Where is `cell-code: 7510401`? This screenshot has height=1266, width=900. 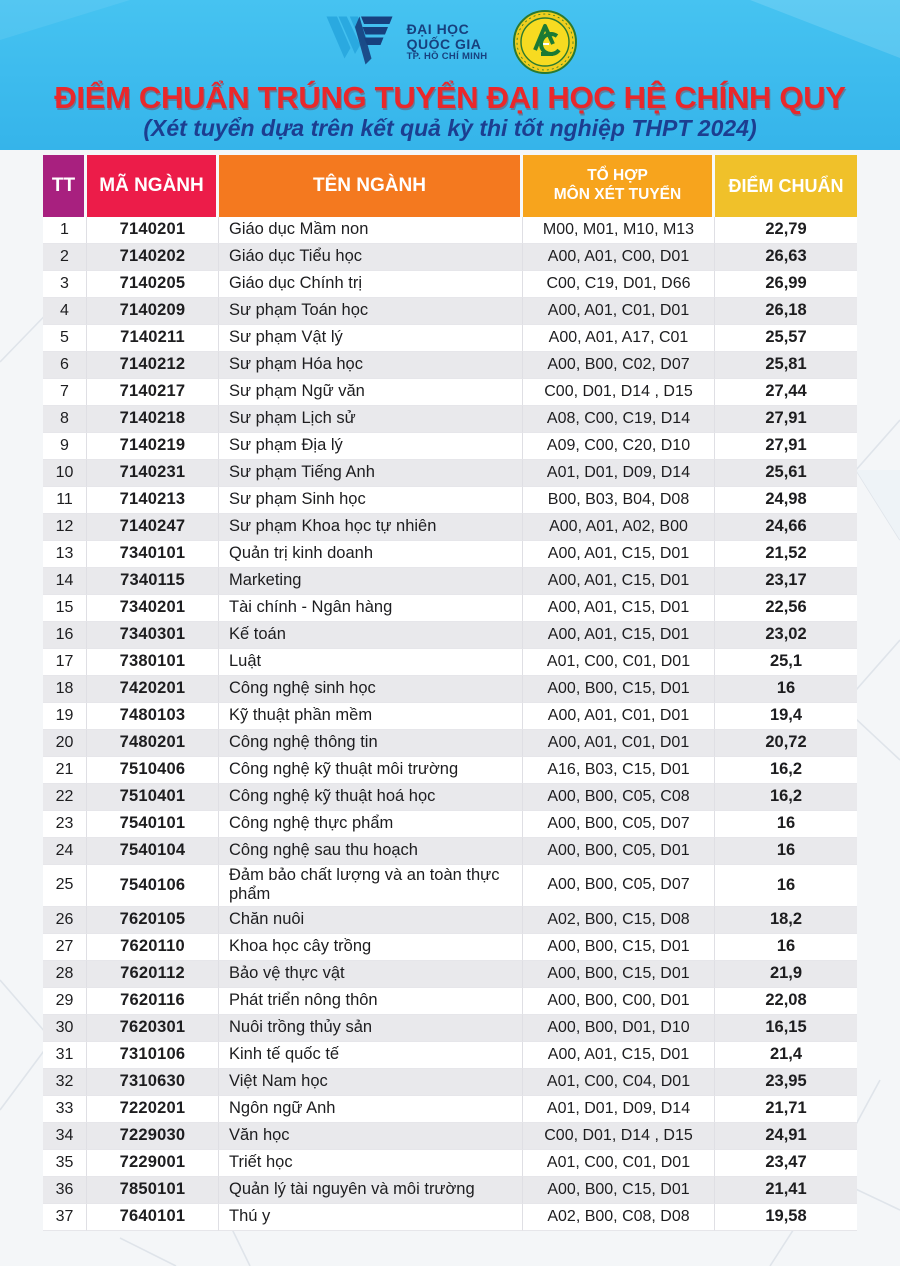 cell-code: 7510401 is located at coordinates (153, 797).